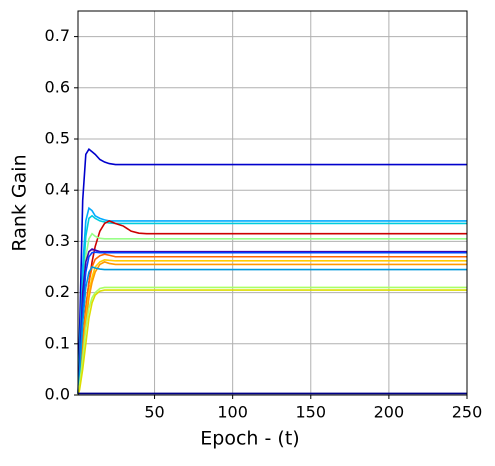 The height and width of the screenshot is (466, 495). Describe the element at coordinates (57, 86) in the screenshot. I see `y-tick-label: 0.6` at that location.